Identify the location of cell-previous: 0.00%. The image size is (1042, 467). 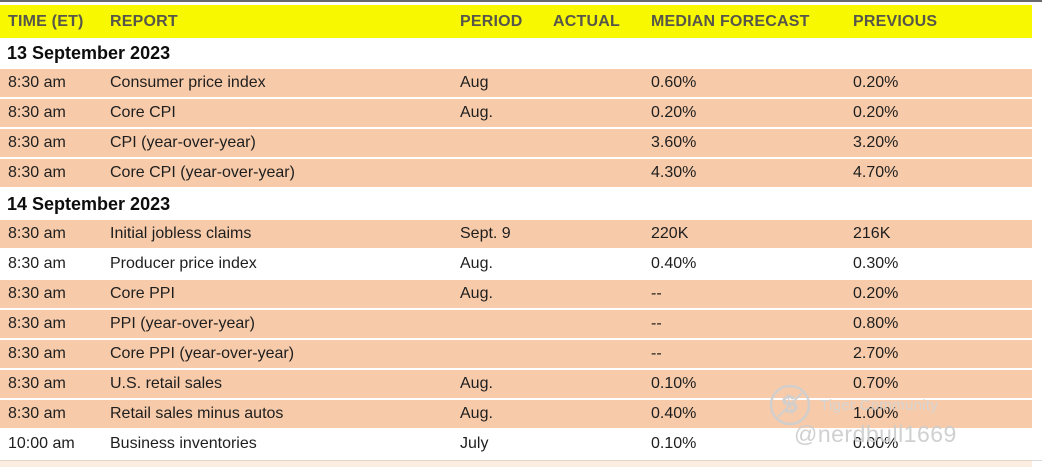
(876, 443).